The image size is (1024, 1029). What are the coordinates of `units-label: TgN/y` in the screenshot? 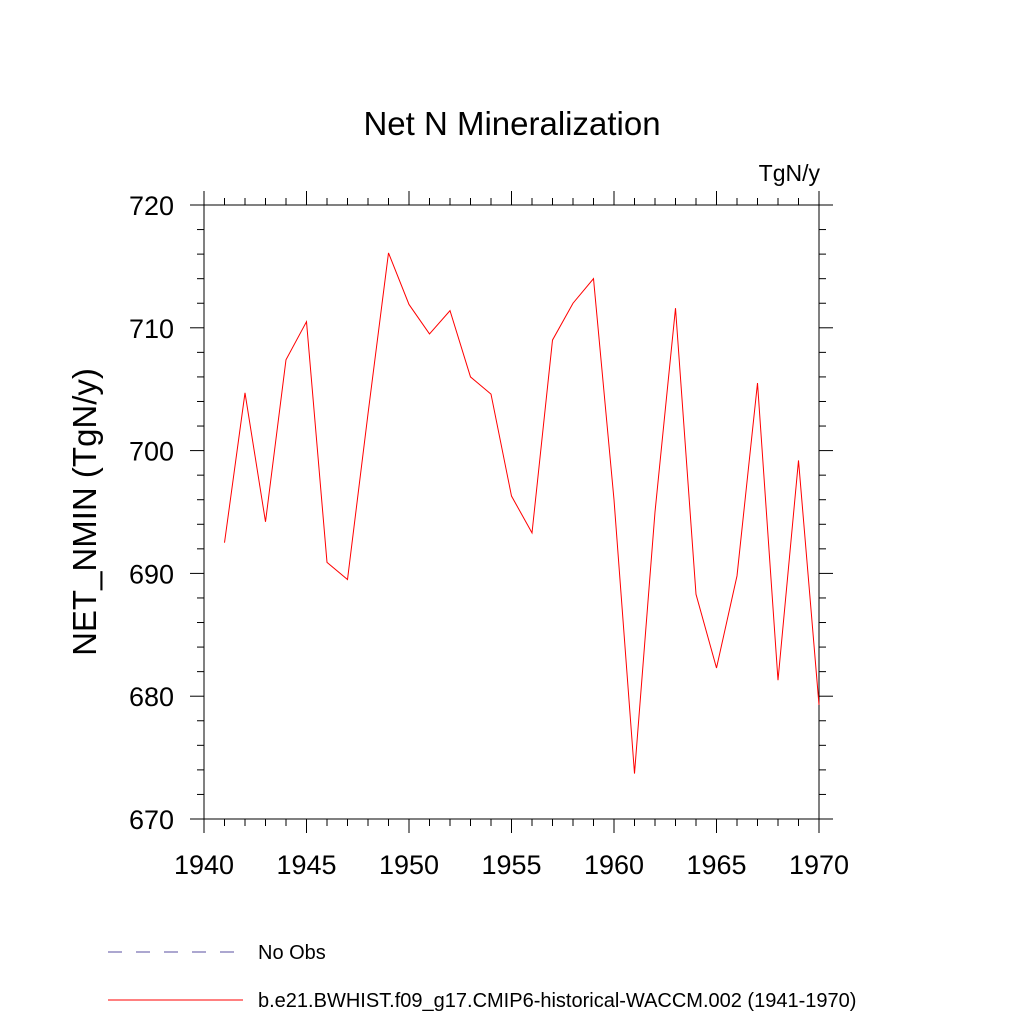 It's located at (790, 173).